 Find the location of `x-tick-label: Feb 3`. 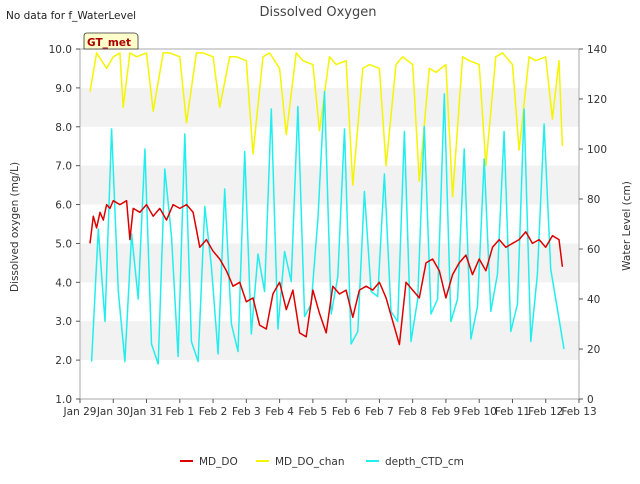

x-tick-label: Feb 3 is located at coordinates (246, 412).